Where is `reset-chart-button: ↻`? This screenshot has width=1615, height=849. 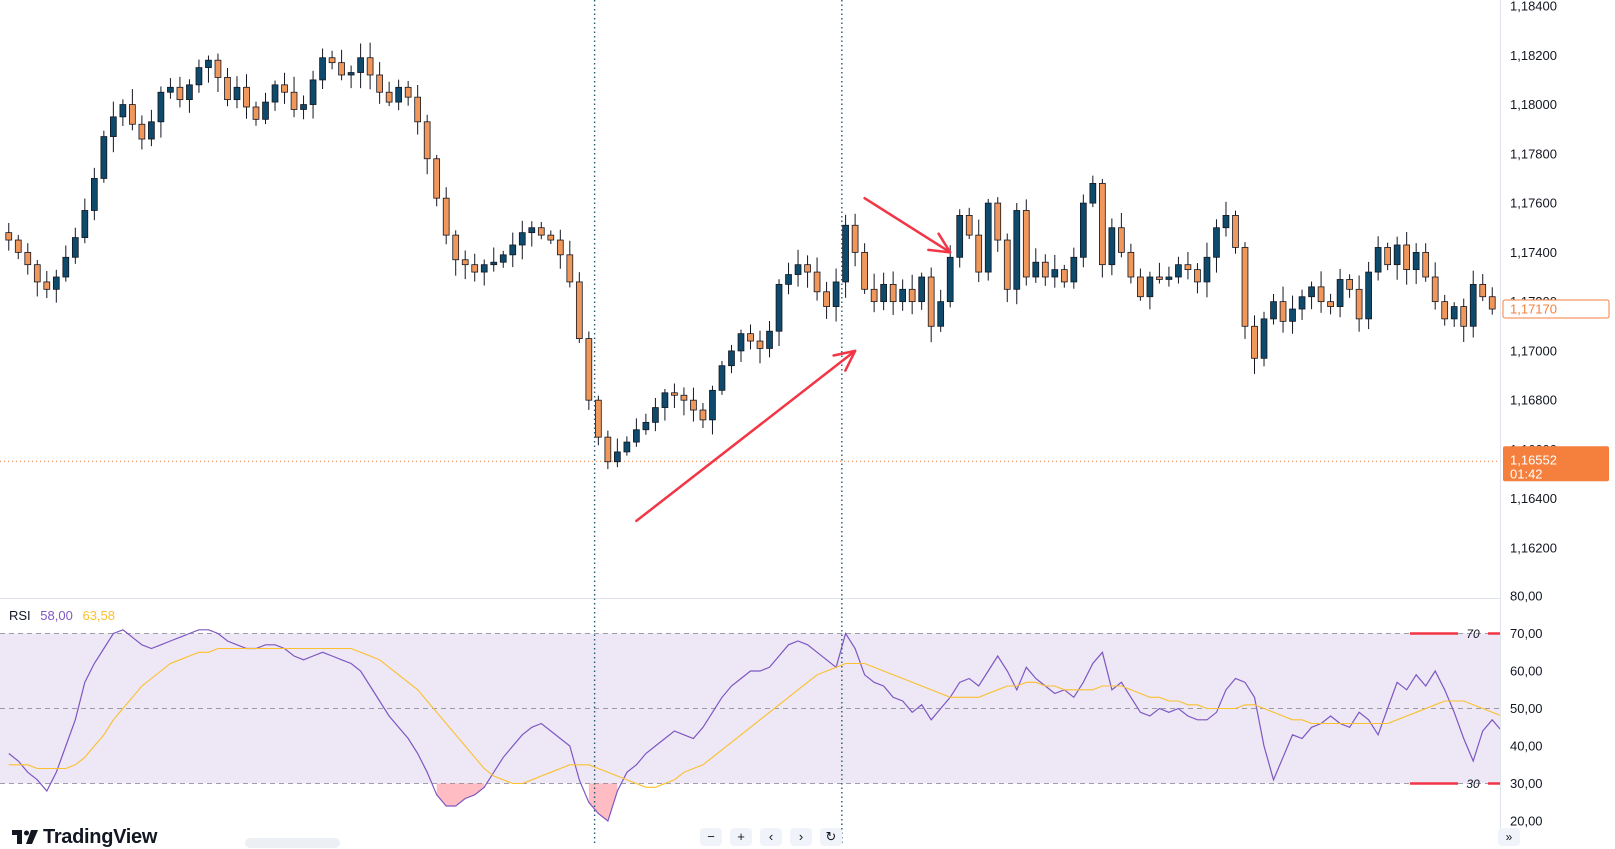 reset-chart-button: ↻ is located at coordinates (831, 837).